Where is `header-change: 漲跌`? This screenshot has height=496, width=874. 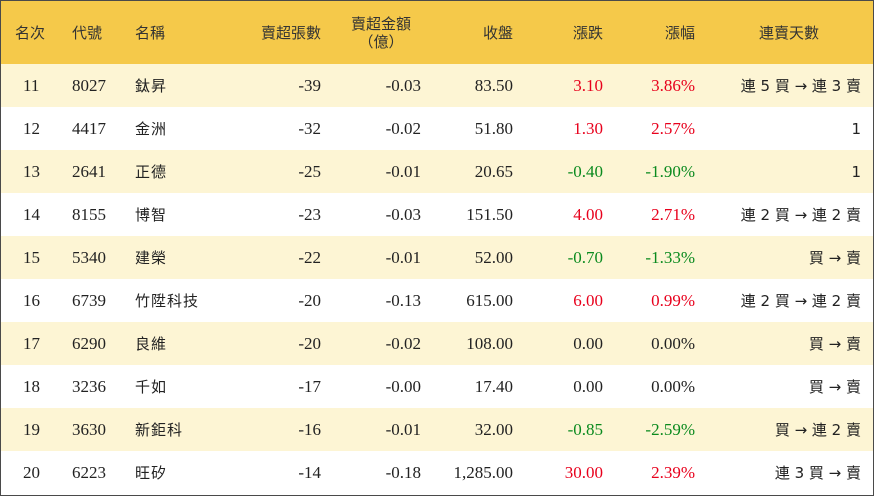 header-change: 漲跌 is located at coordinates (587, 32).